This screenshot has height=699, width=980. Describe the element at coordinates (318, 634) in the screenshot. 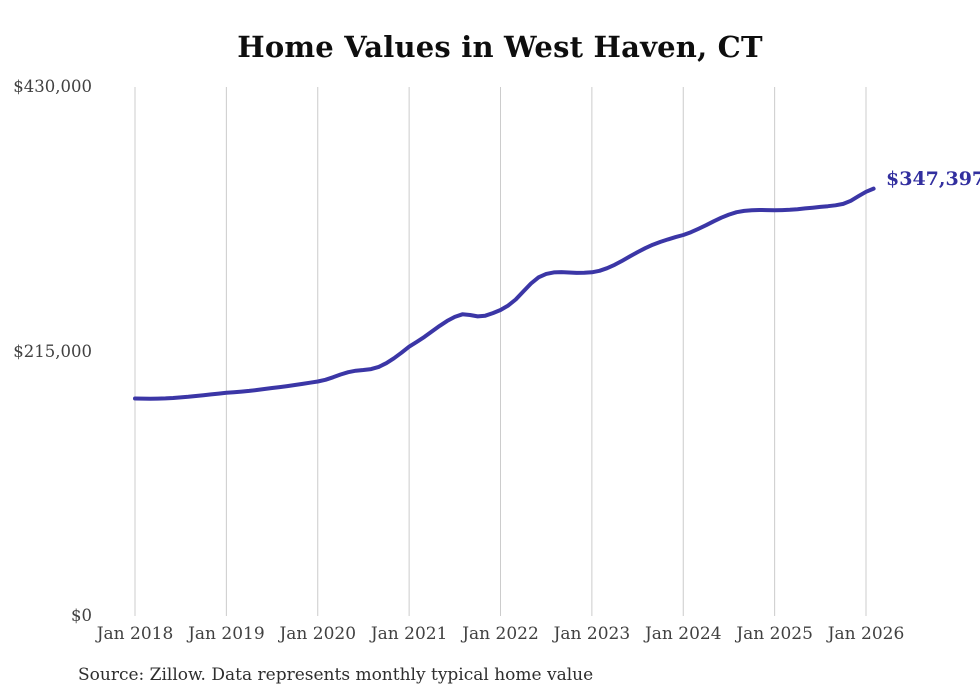

I see `x-axis-label: Jan 2020` at that location.